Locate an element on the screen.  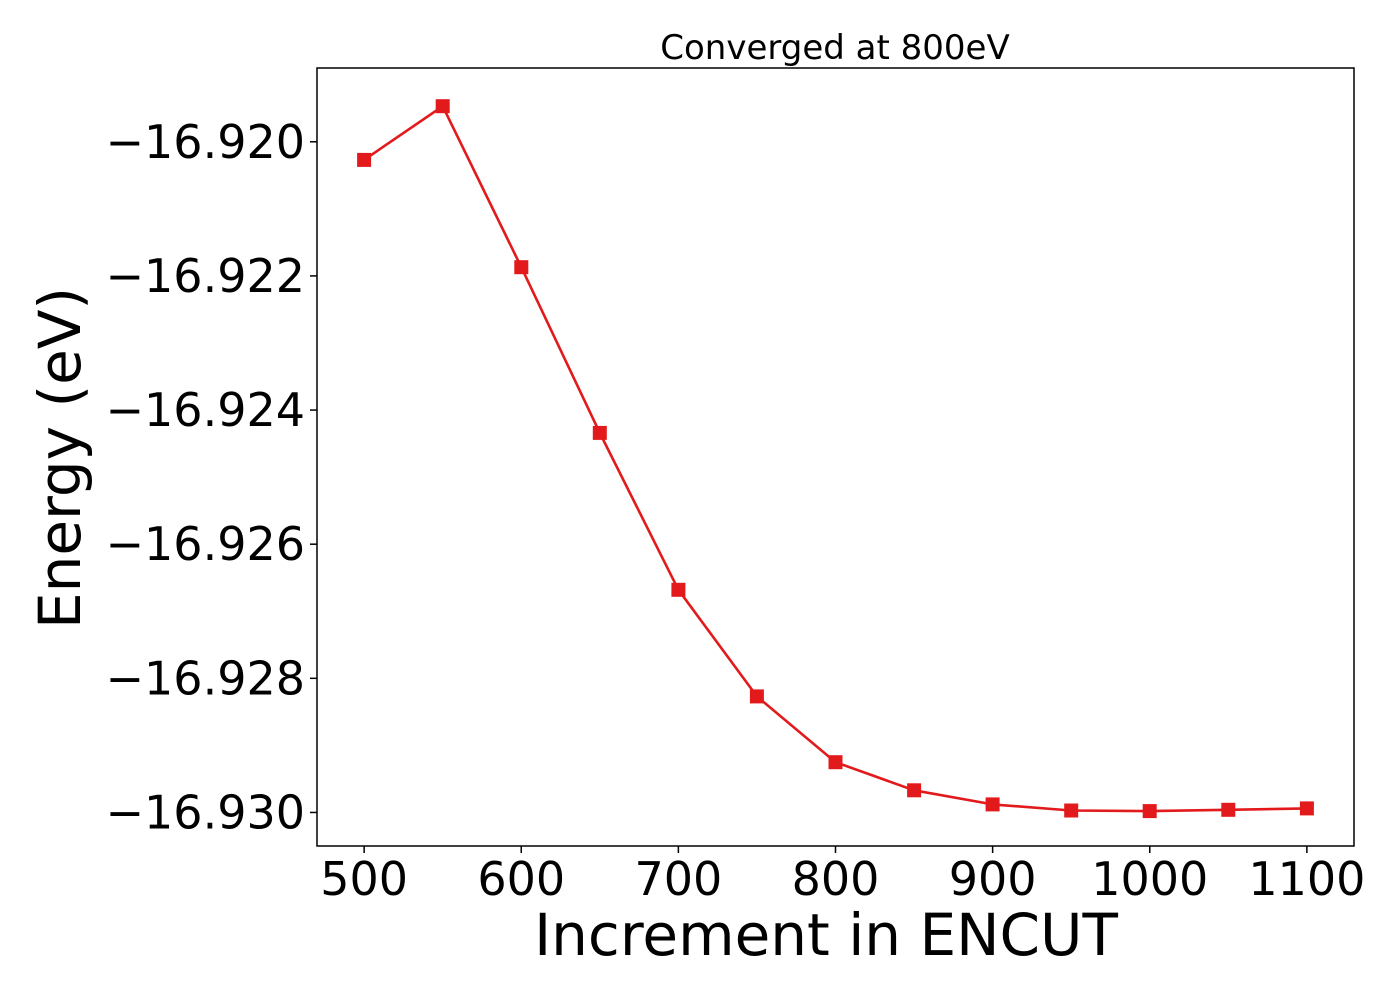
y-axis-label: Energy (eV) is located at coordinates (60, 458).